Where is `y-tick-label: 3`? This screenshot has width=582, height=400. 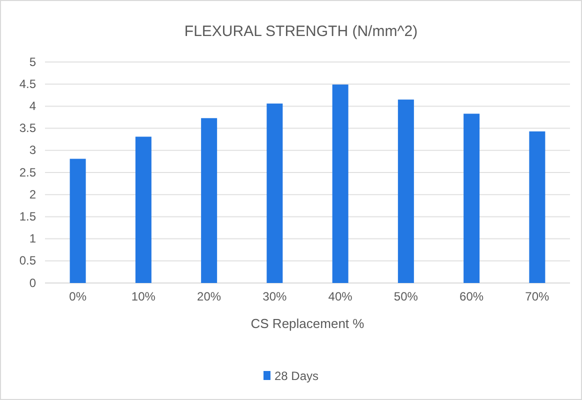
y-tick-label: 3 is located at coordinates (32, 150).